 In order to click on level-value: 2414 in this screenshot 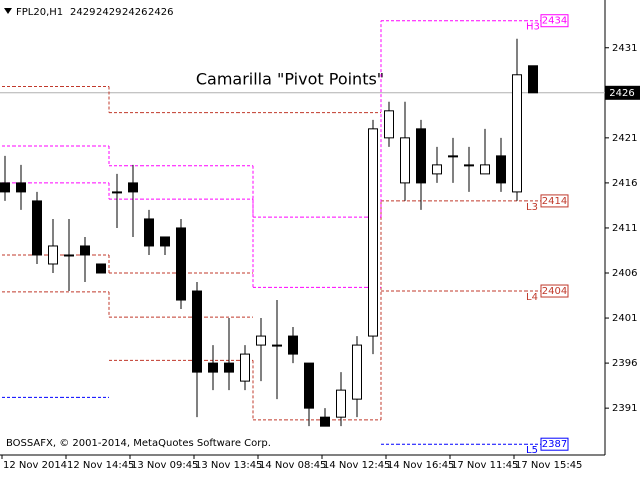, I will do `click(554, 201)`.